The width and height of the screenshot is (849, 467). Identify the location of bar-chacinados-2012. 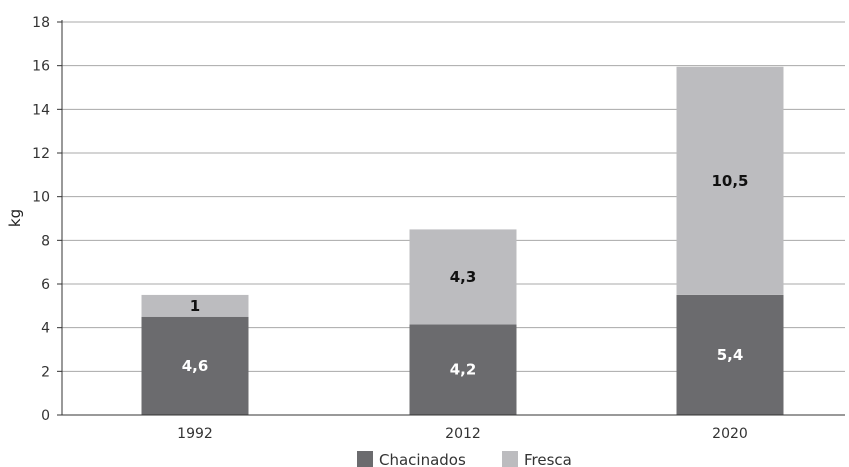
(463, 369).